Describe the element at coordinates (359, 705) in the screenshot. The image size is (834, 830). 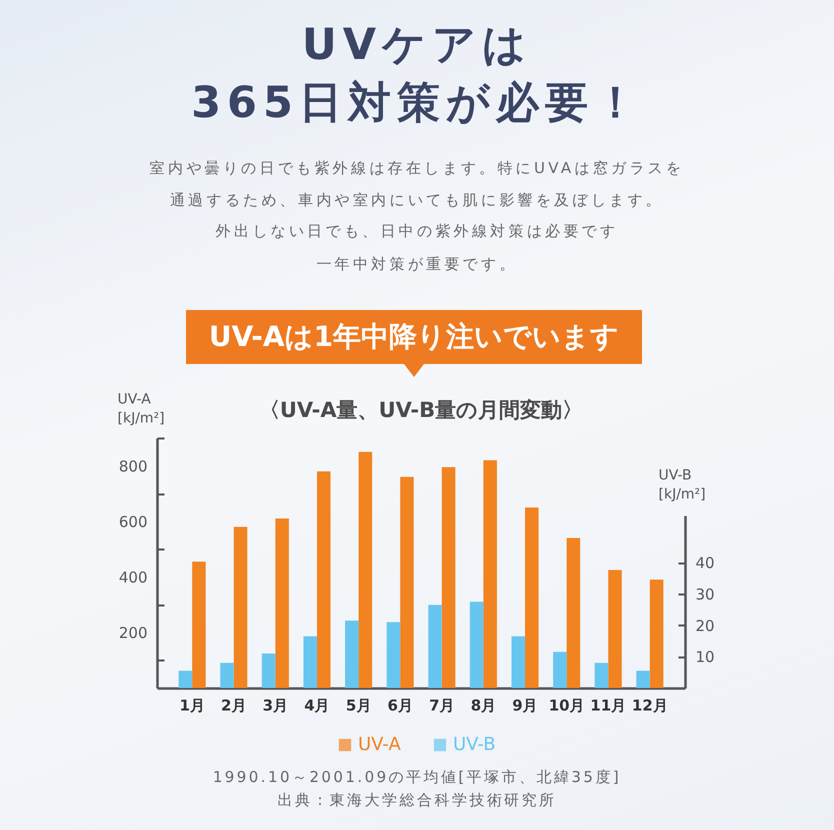
I see `x-tick-label: 5月` at that location.